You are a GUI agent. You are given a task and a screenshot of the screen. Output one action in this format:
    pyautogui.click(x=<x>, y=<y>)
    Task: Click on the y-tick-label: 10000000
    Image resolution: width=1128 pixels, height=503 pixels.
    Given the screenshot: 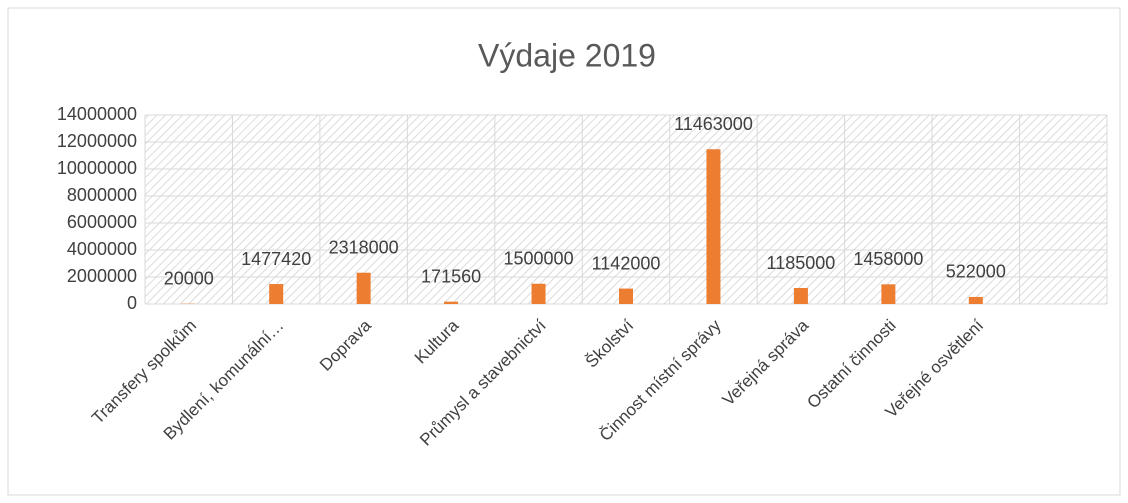 What is the action you would take?
    pyautogui.click(x=97, y=168)
    